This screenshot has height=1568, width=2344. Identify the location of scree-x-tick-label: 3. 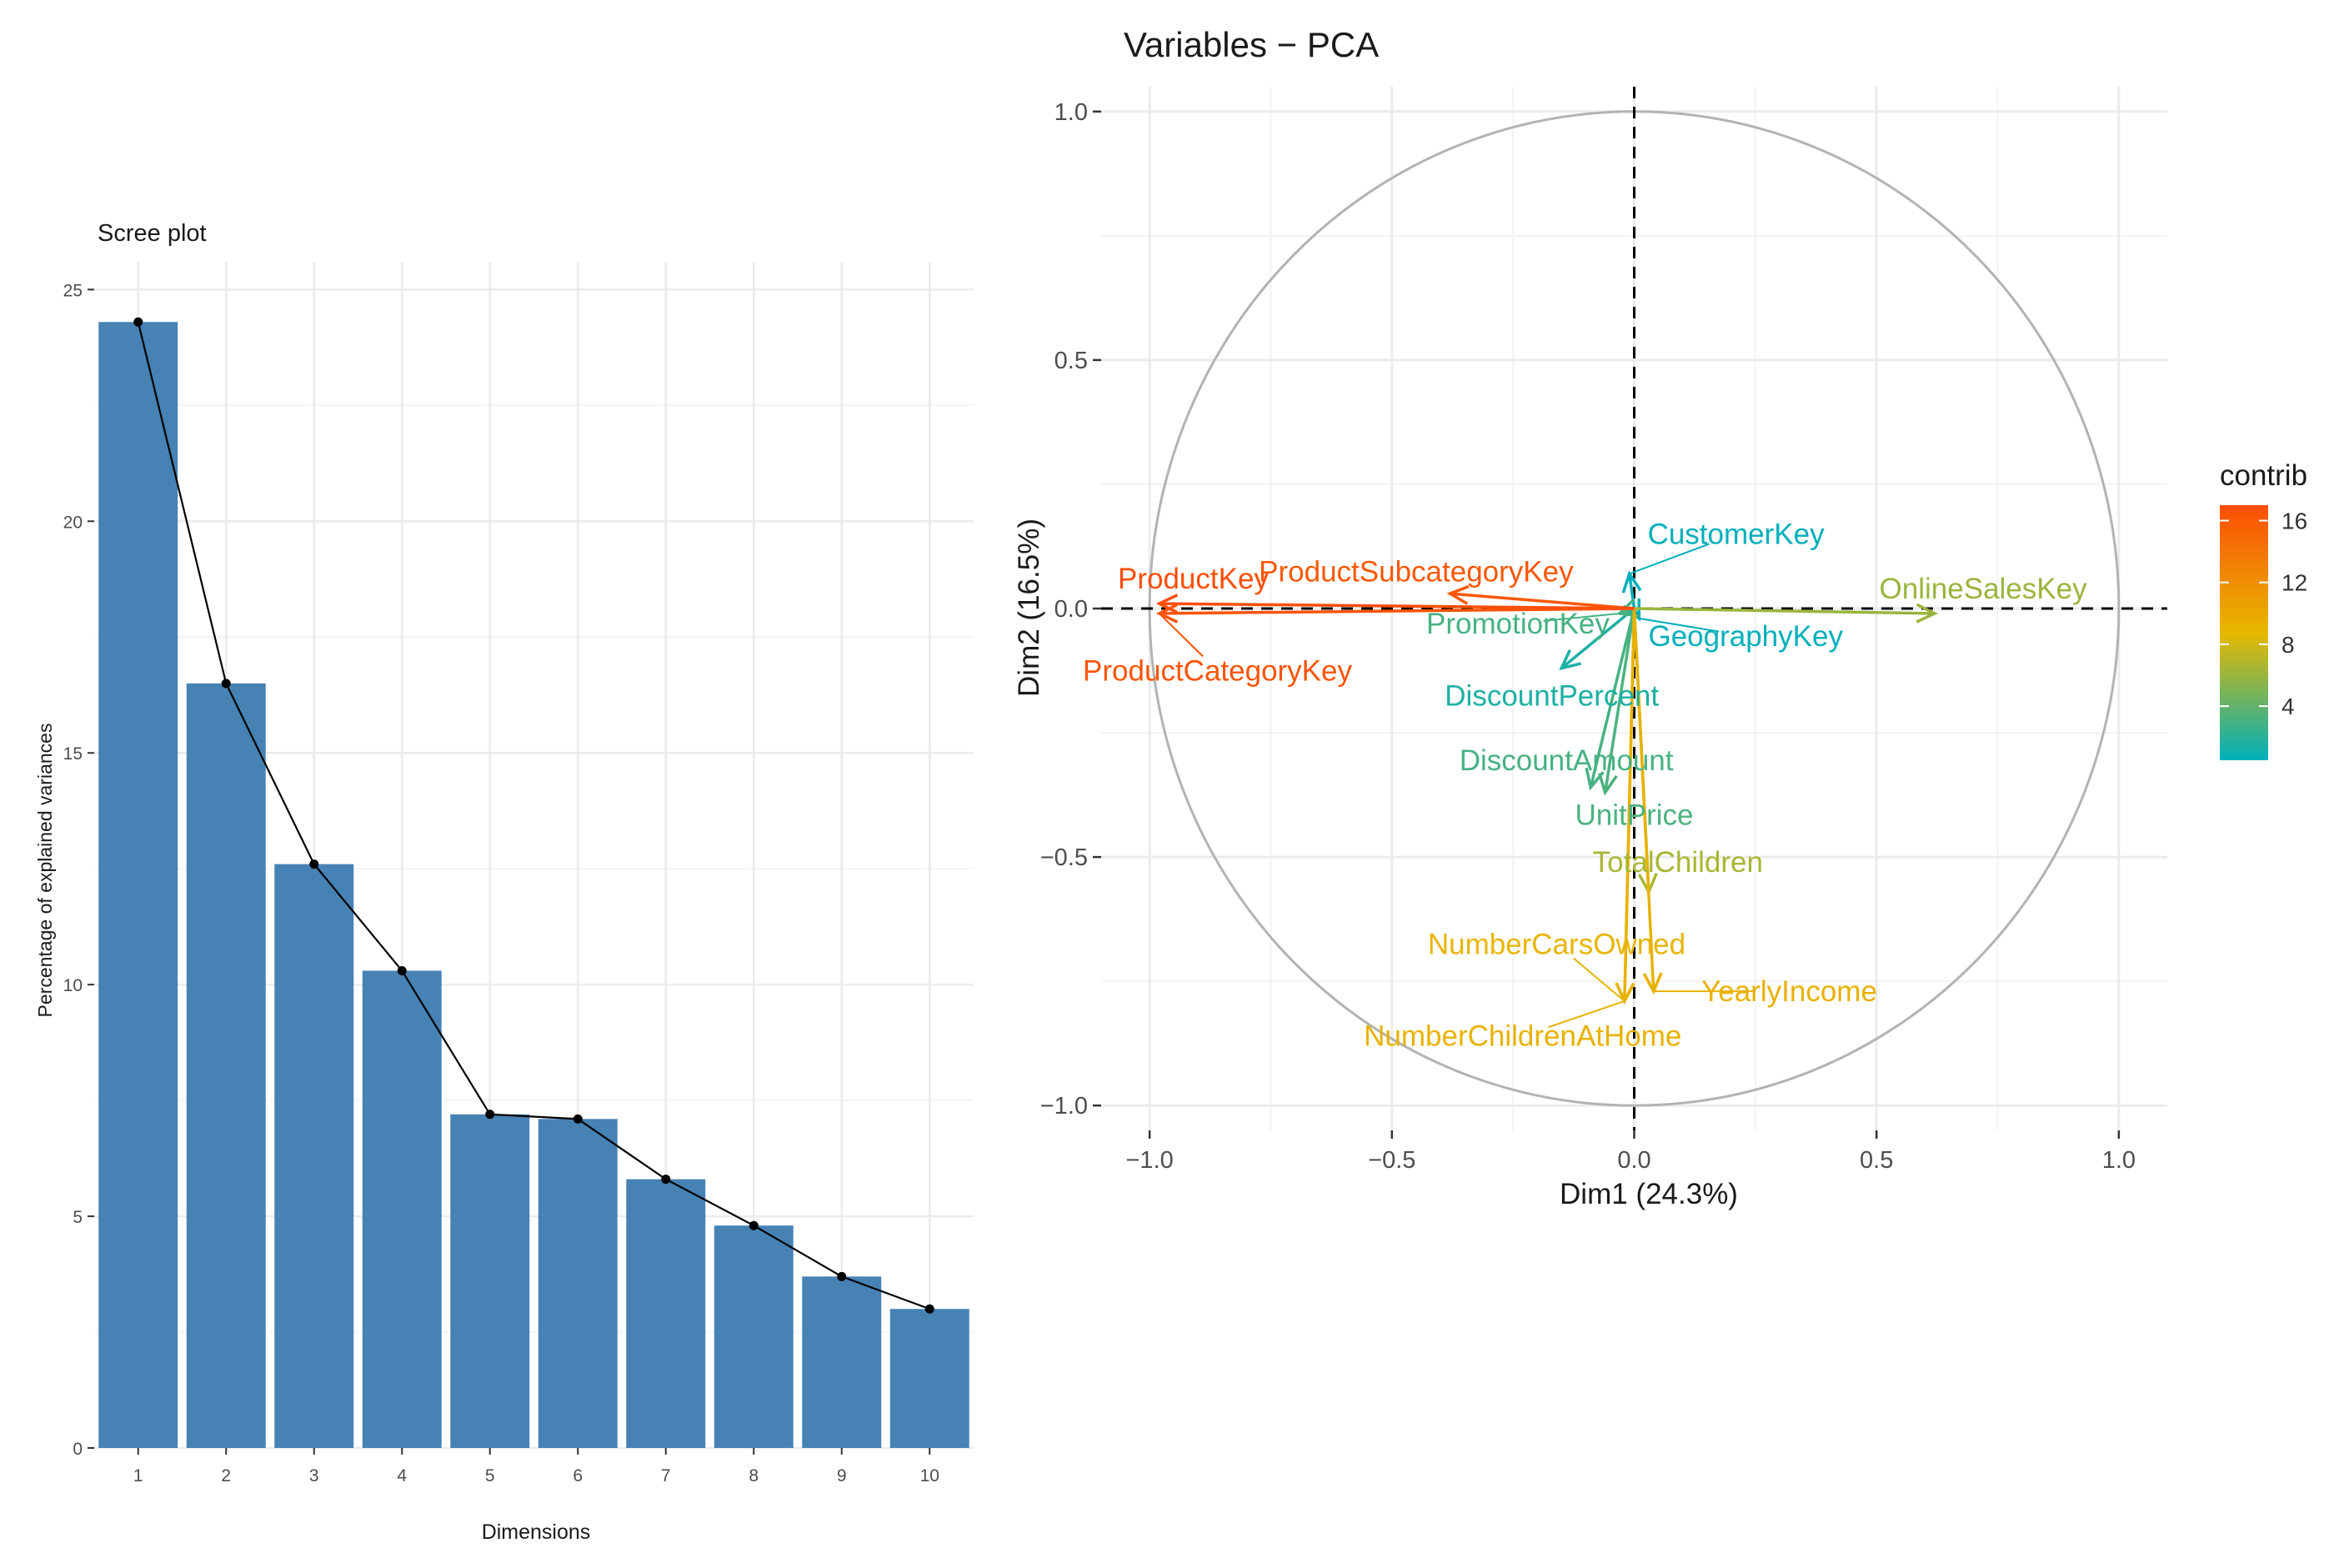
(314, 1475).